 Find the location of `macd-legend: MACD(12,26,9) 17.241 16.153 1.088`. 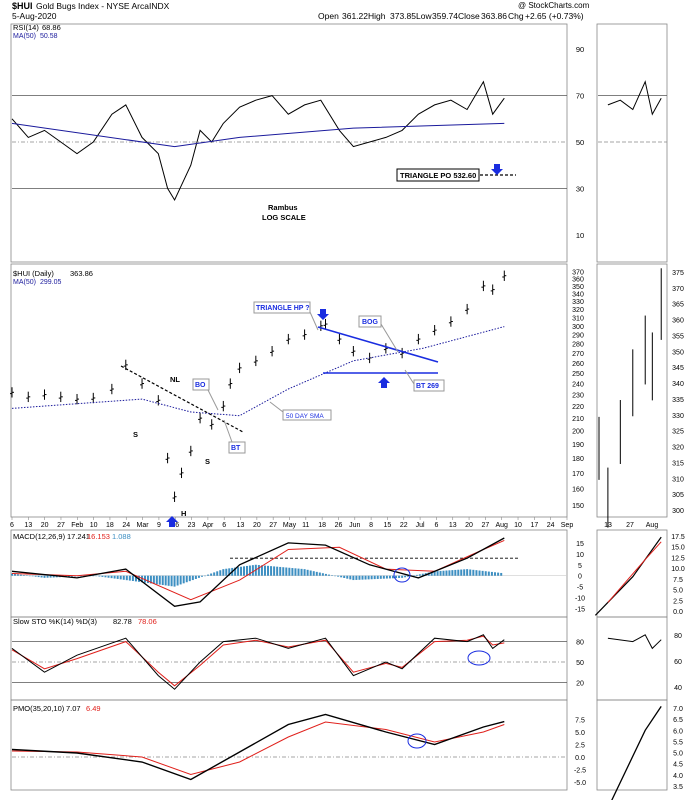

macd-legend: MACD(12,26,9) 17.241 16.153 1.088 is located at coordinates (72, 536).